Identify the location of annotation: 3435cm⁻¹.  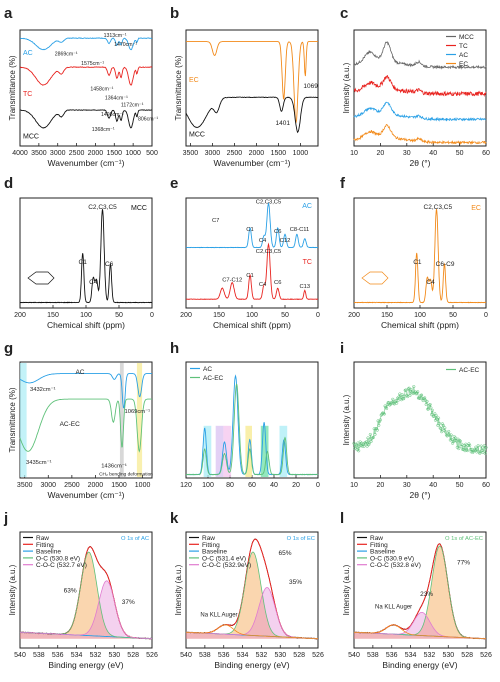
(39, 463).